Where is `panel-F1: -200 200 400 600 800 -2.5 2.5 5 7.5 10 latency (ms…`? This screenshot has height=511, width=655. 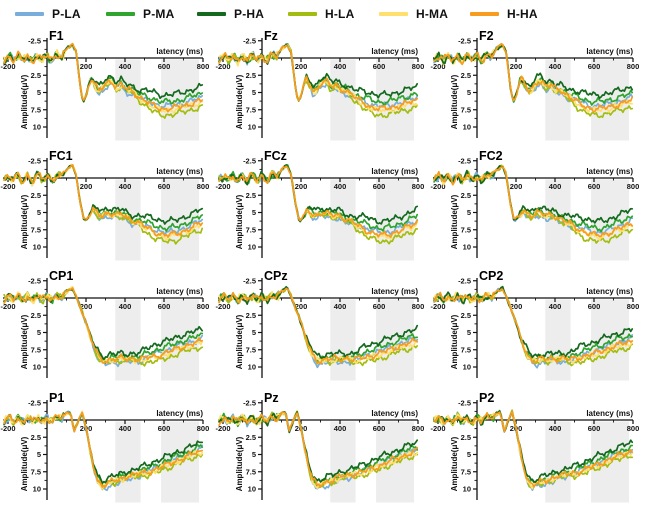
panel-F1: -200 200 400 600 800 -2.5 2.5 5 7.5 10 latency (ms… is located at coordinates (107, 88).